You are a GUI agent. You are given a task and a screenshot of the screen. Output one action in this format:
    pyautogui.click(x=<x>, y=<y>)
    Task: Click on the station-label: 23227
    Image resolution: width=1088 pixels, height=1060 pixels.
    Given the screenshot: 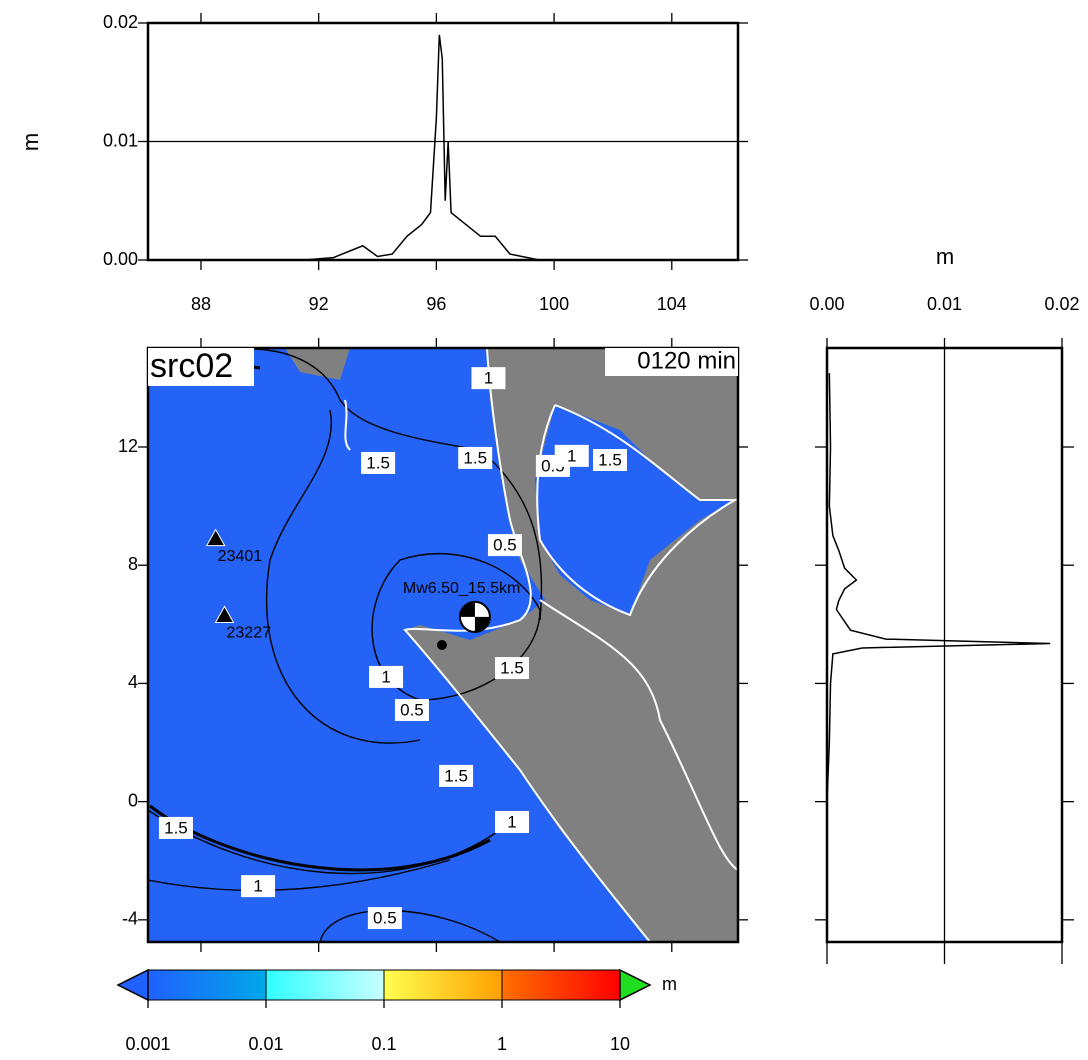 What is the action you would take?
    pyautogui.click(x=249, y=633)
    